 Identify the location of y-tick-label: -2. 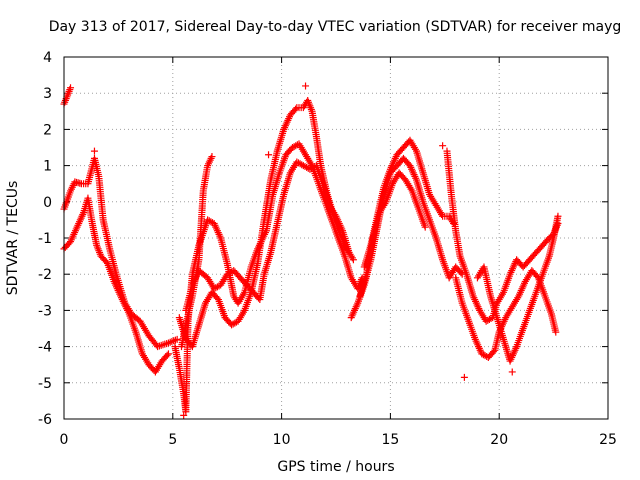
(45, 275).